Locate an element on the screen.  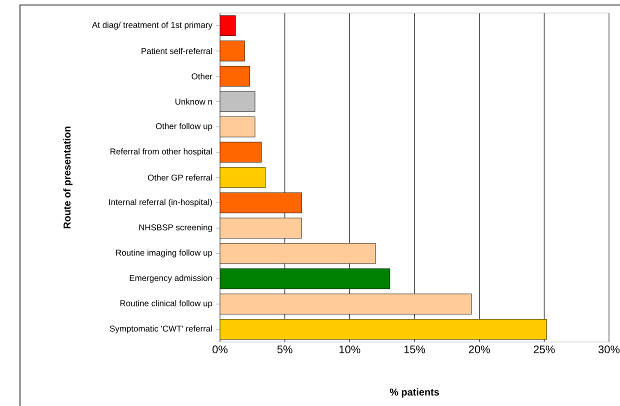
y-tick-label: Other is located at coordinates (202, 76).